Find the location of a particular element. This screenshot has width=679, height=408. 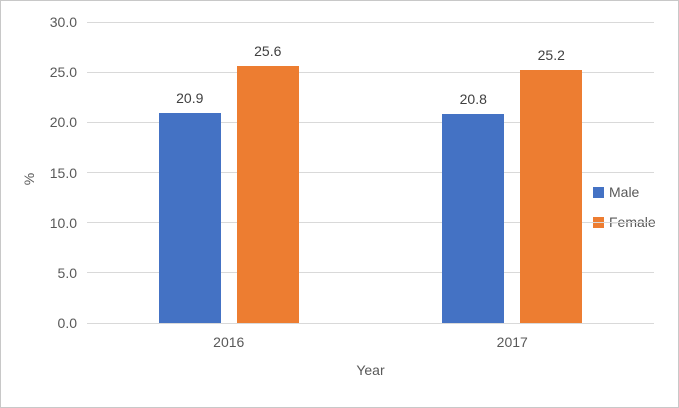

y-tick-label: 0.0 is located at coordinates (67, 323).